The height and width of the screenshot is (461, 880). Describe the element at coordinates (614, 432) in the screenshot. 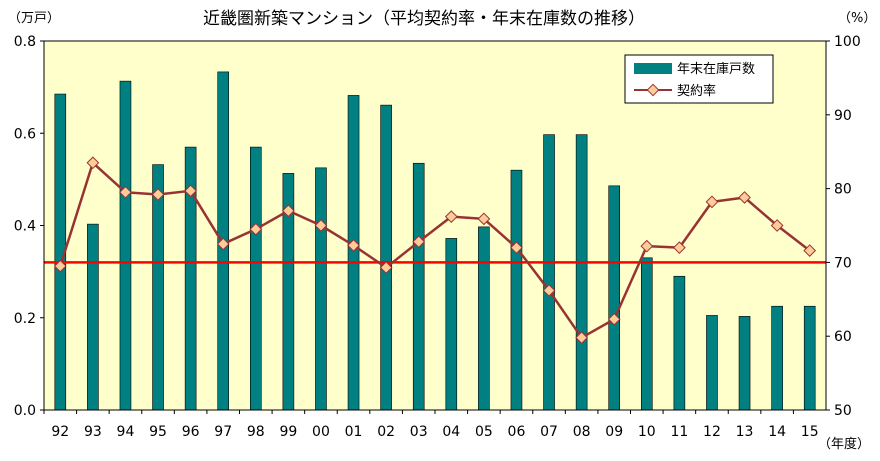

I see `x-tick-label: 09` at that location.